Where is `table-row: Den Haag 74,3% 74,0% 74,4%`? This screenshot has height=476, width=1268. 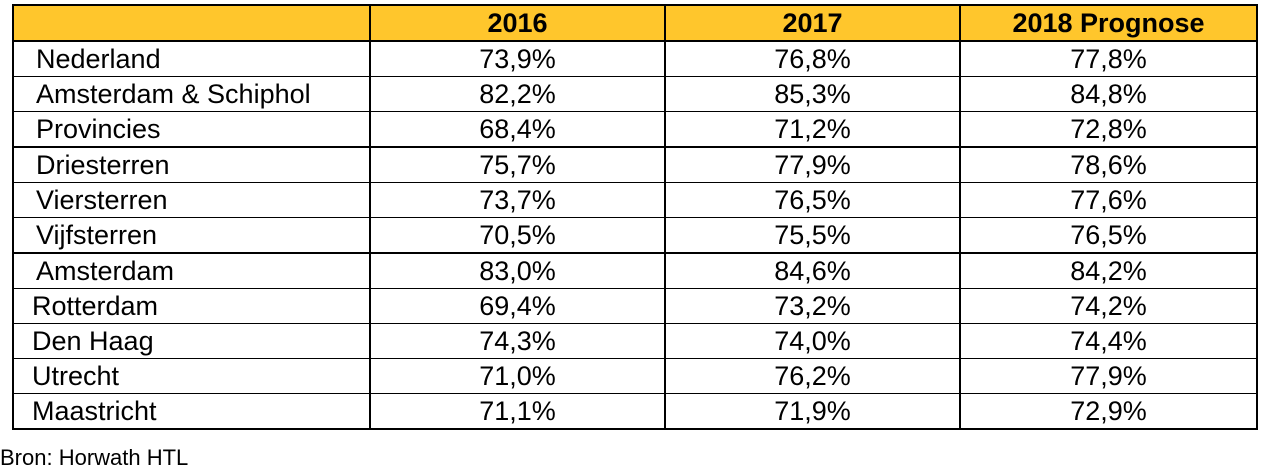
table-row: Den Haag 74,3% 74,0% 74,4% is located at coordinates (635, 341).